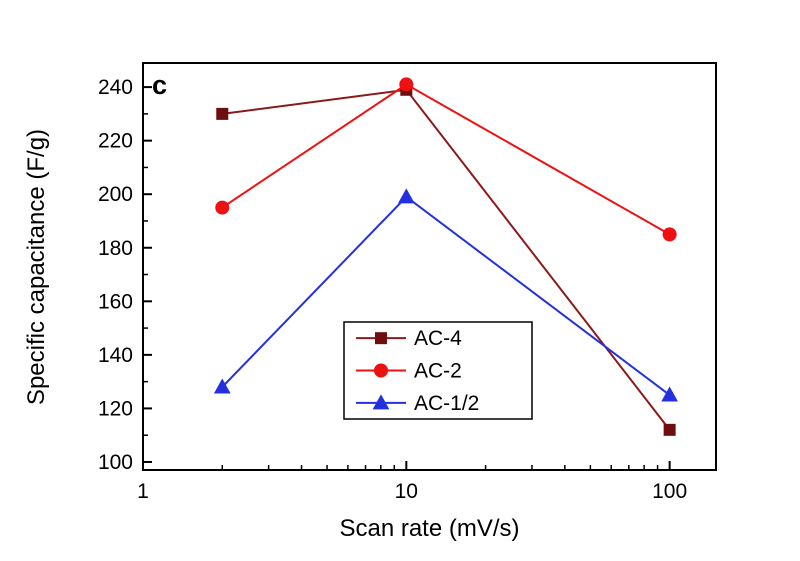 This screenshot has height=561, width=800. I want to click on panel-label: c, so click(160, 85).